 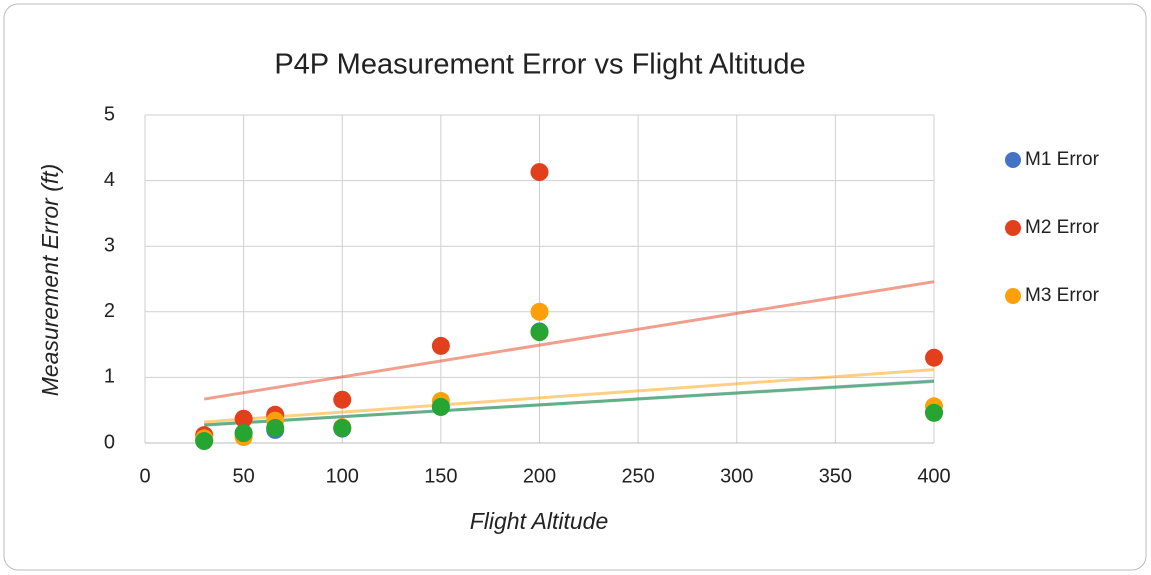 What do you see at coordinates (1062, 227) in the screenshot?
I see `legend-label: M2 Error` at bounding box center [1062, 227].